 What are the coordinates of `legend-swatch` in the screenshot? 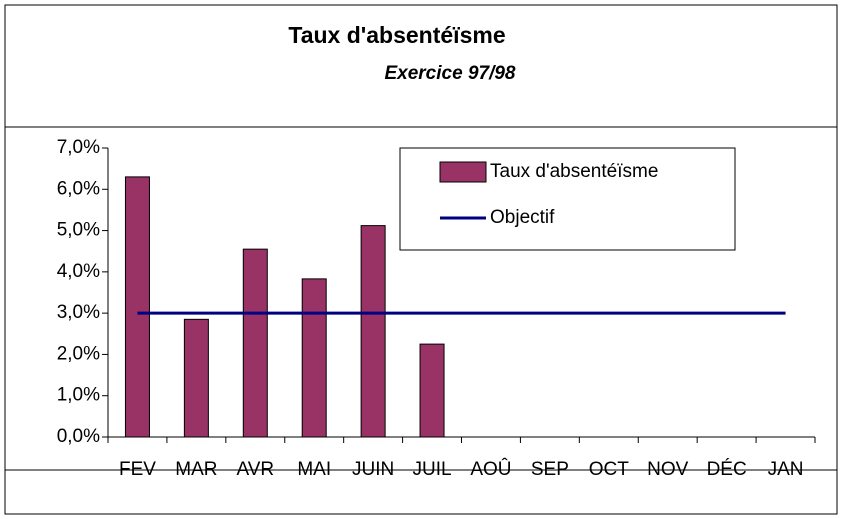 It's located at (463, 172).